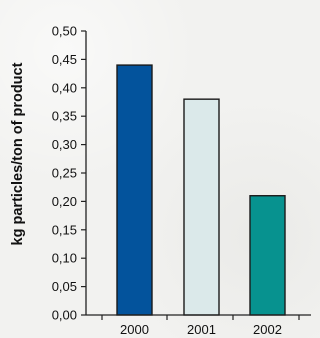 The width and height of the screenshot is (320, 338). Describe the element at coordinates (64, 315) in the screenshot. I see `y-tick-label: 0,00` at that location.